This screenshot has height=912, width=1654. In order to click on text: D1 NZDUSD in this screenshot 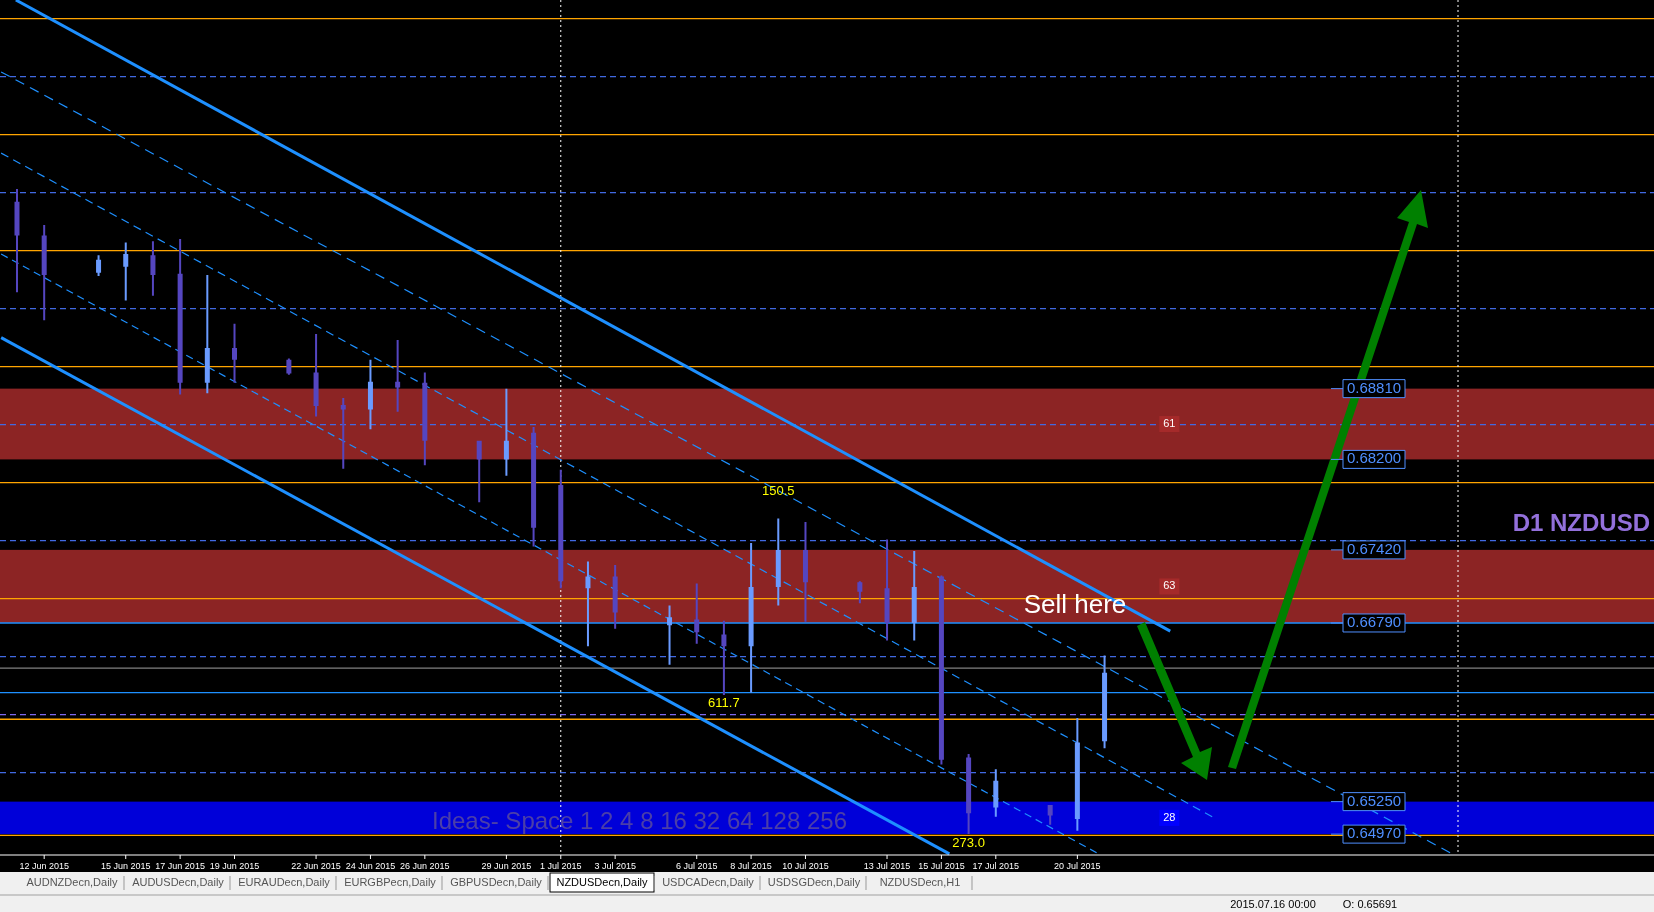, I will do `click(1581, 523)`.